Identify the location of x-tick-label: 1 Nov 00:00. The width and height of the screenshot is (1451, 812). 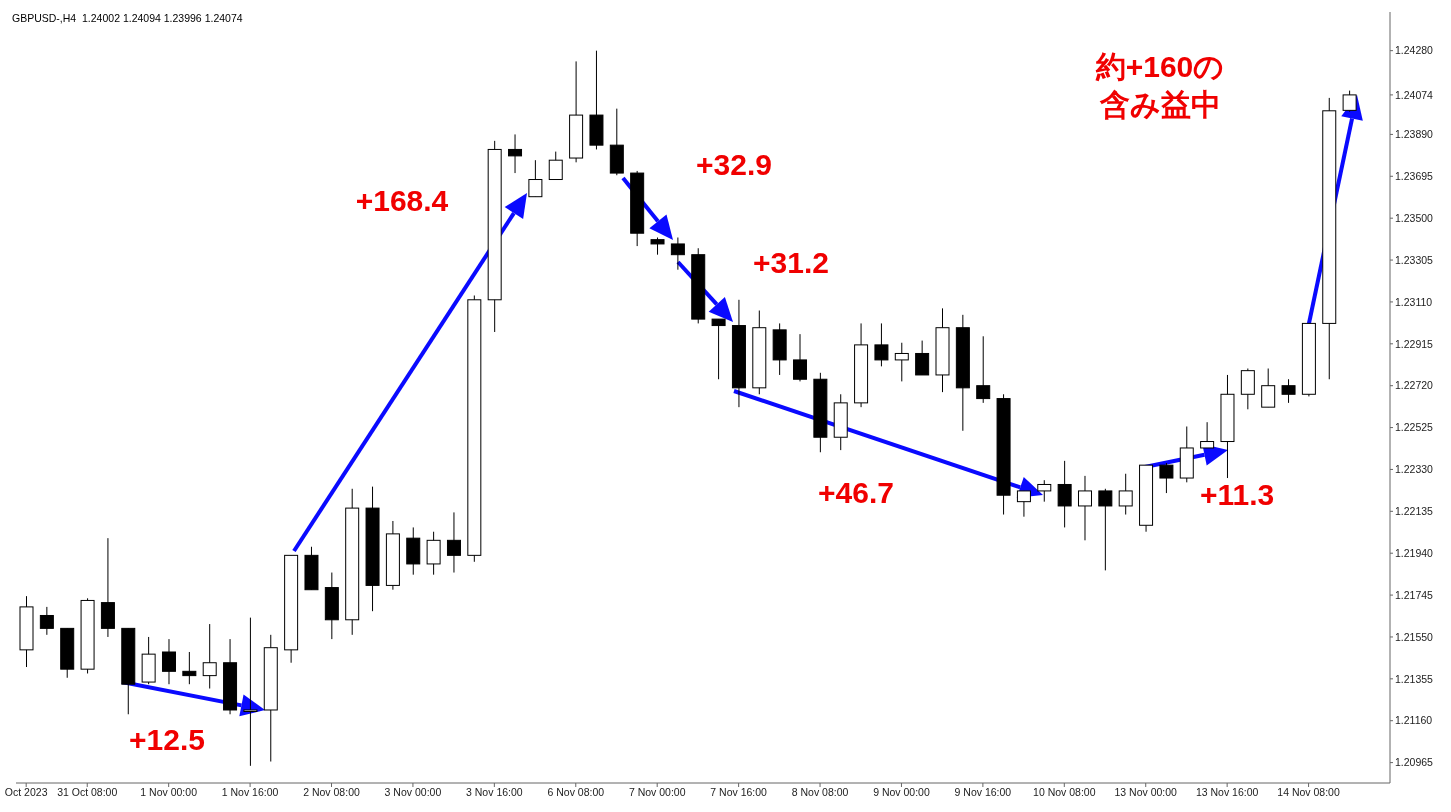
(169, 792).